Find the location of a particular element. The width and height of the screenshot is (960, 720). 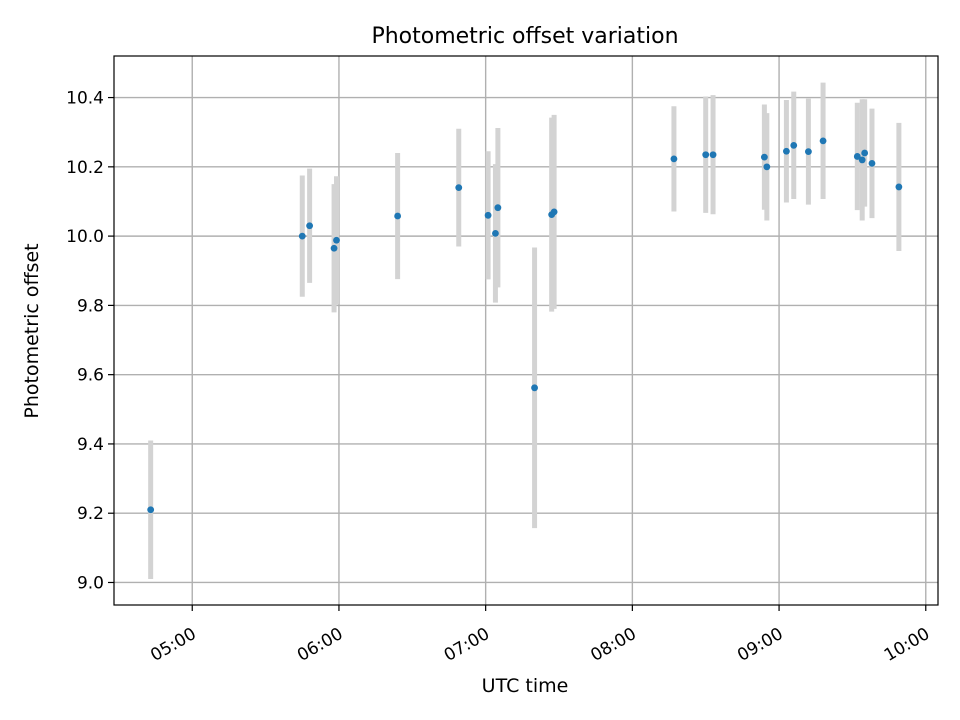

y-tick-label: 10.2 is located at coordinates (85, 168).